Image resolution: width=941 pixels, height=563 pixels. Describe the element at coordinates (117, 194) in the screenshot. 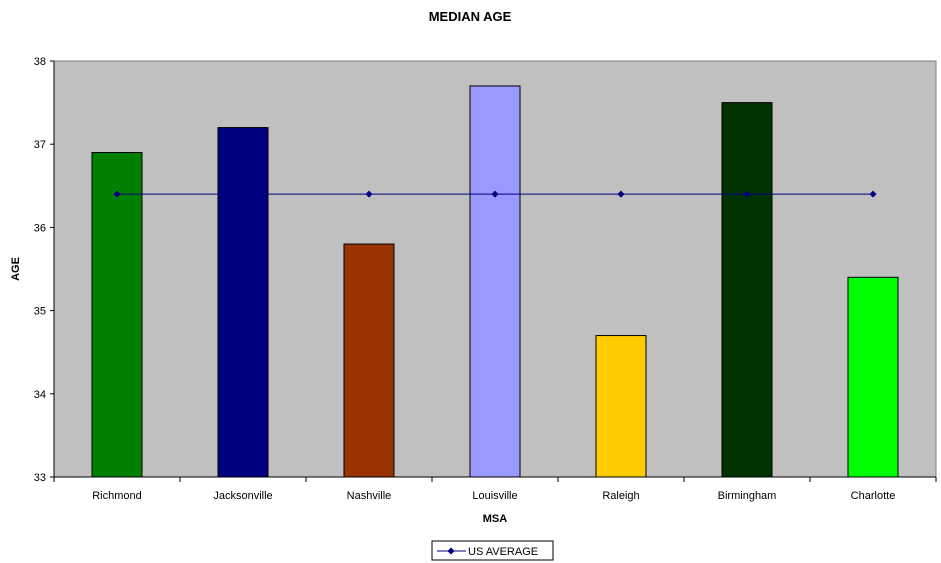

I see `us-average-marker-richmond` at that location.